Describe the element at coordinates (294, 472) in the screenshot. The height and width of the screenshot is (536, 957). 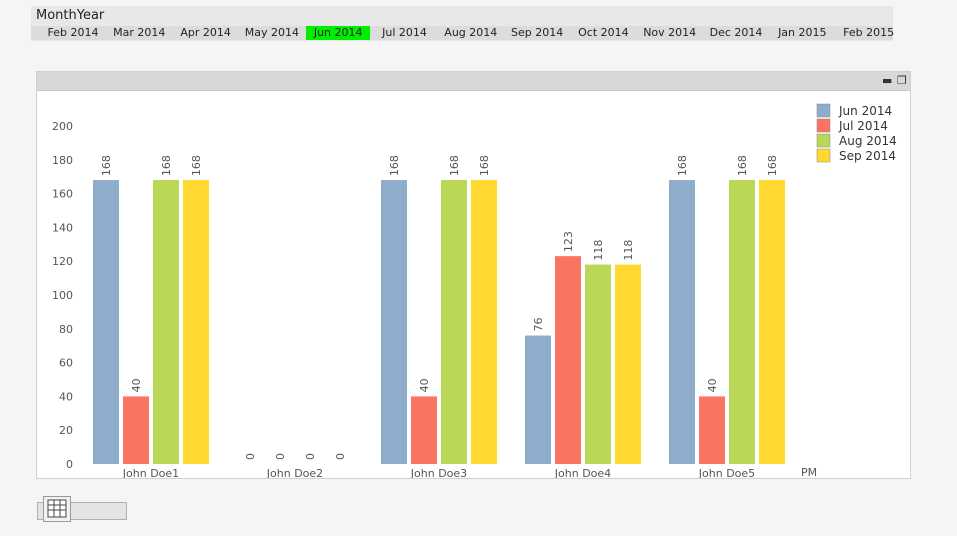
I see `x-tick-label: John Doe2` at that location.